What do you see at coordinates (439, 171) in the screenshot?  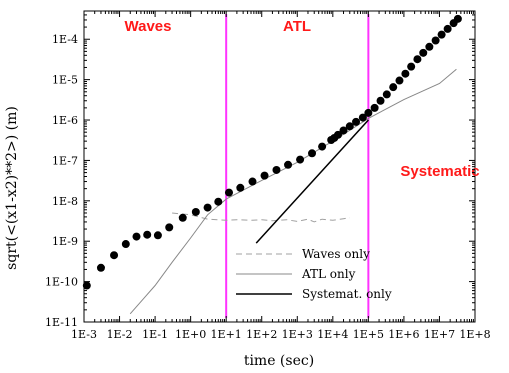 I see `region-label: Systematic` at bounding box center [439, 171].